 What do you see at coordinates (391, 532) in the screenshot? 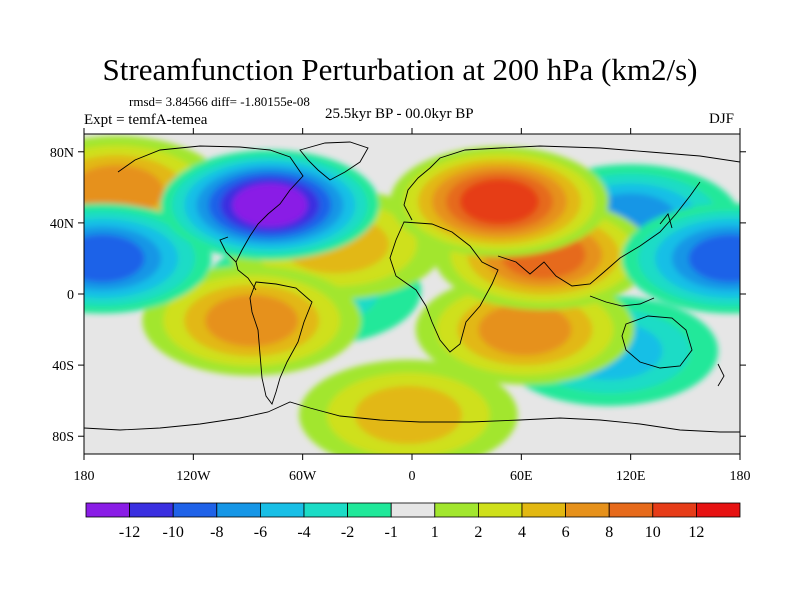
I see `colorbar-label: -1` at bounding box center [391, 532].